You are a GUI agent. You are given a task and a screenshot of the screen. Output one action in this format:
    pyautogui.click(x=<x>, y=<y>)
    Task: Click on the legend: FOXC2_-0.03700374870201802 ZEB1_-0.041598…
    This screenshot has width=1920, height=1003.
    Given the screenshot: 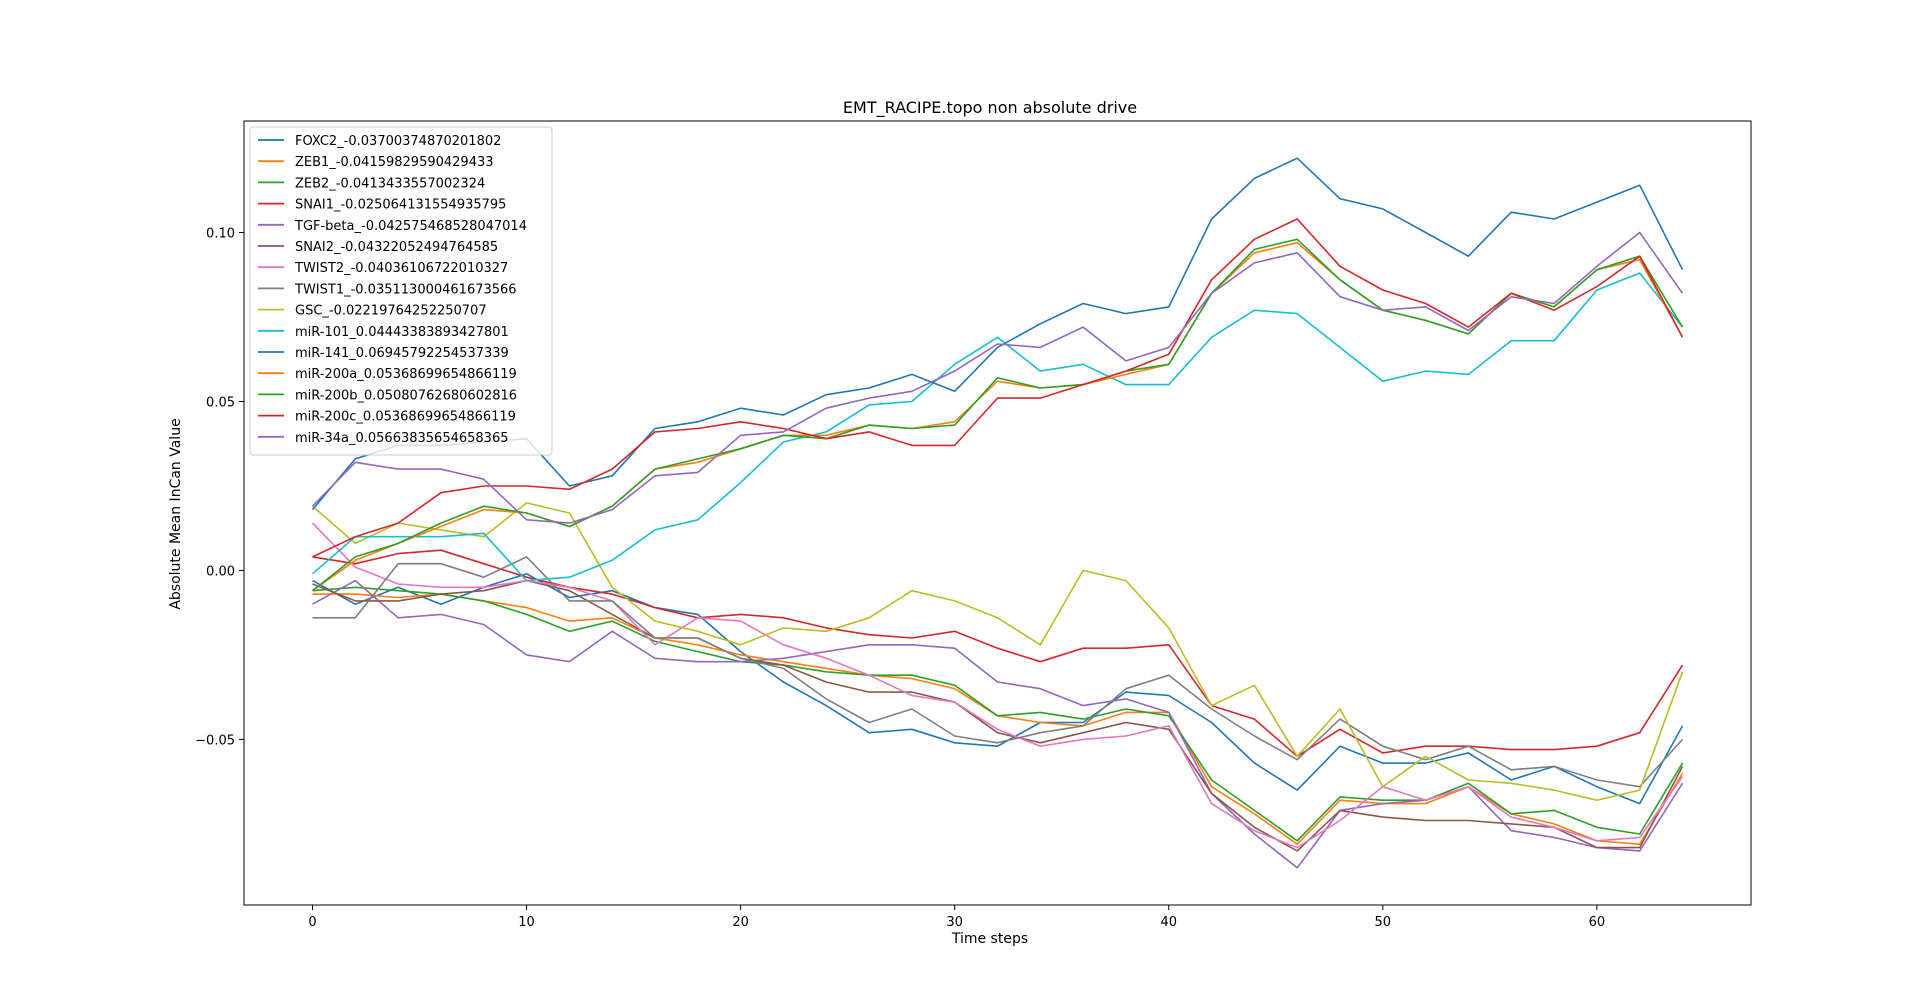 What is the action you would take?
    pyautogui.click(x=401, y=291)
    